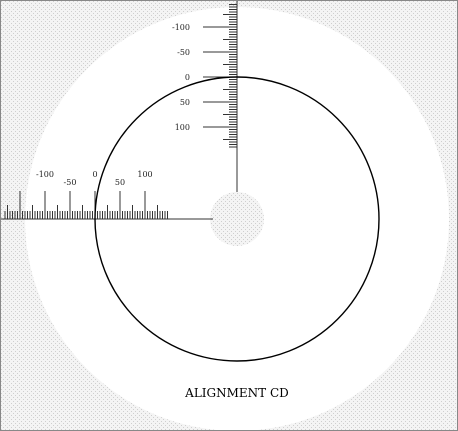  Describe the element at coordinates (236, 393) in the screenshot. I see `cd-label: ALIGNMENT CD` at that location.